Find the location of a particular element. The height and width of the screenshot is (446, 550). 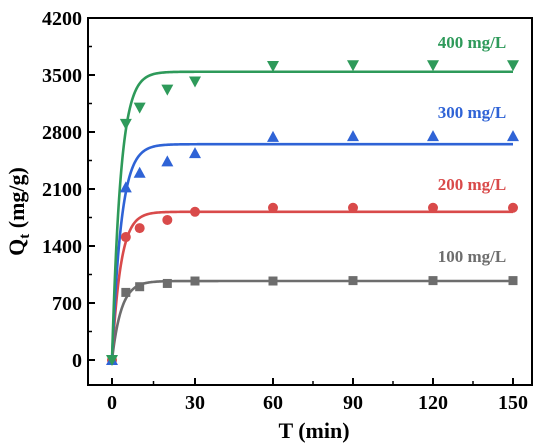

y-axis-title-main: Q is located at coordinates (16, 247).